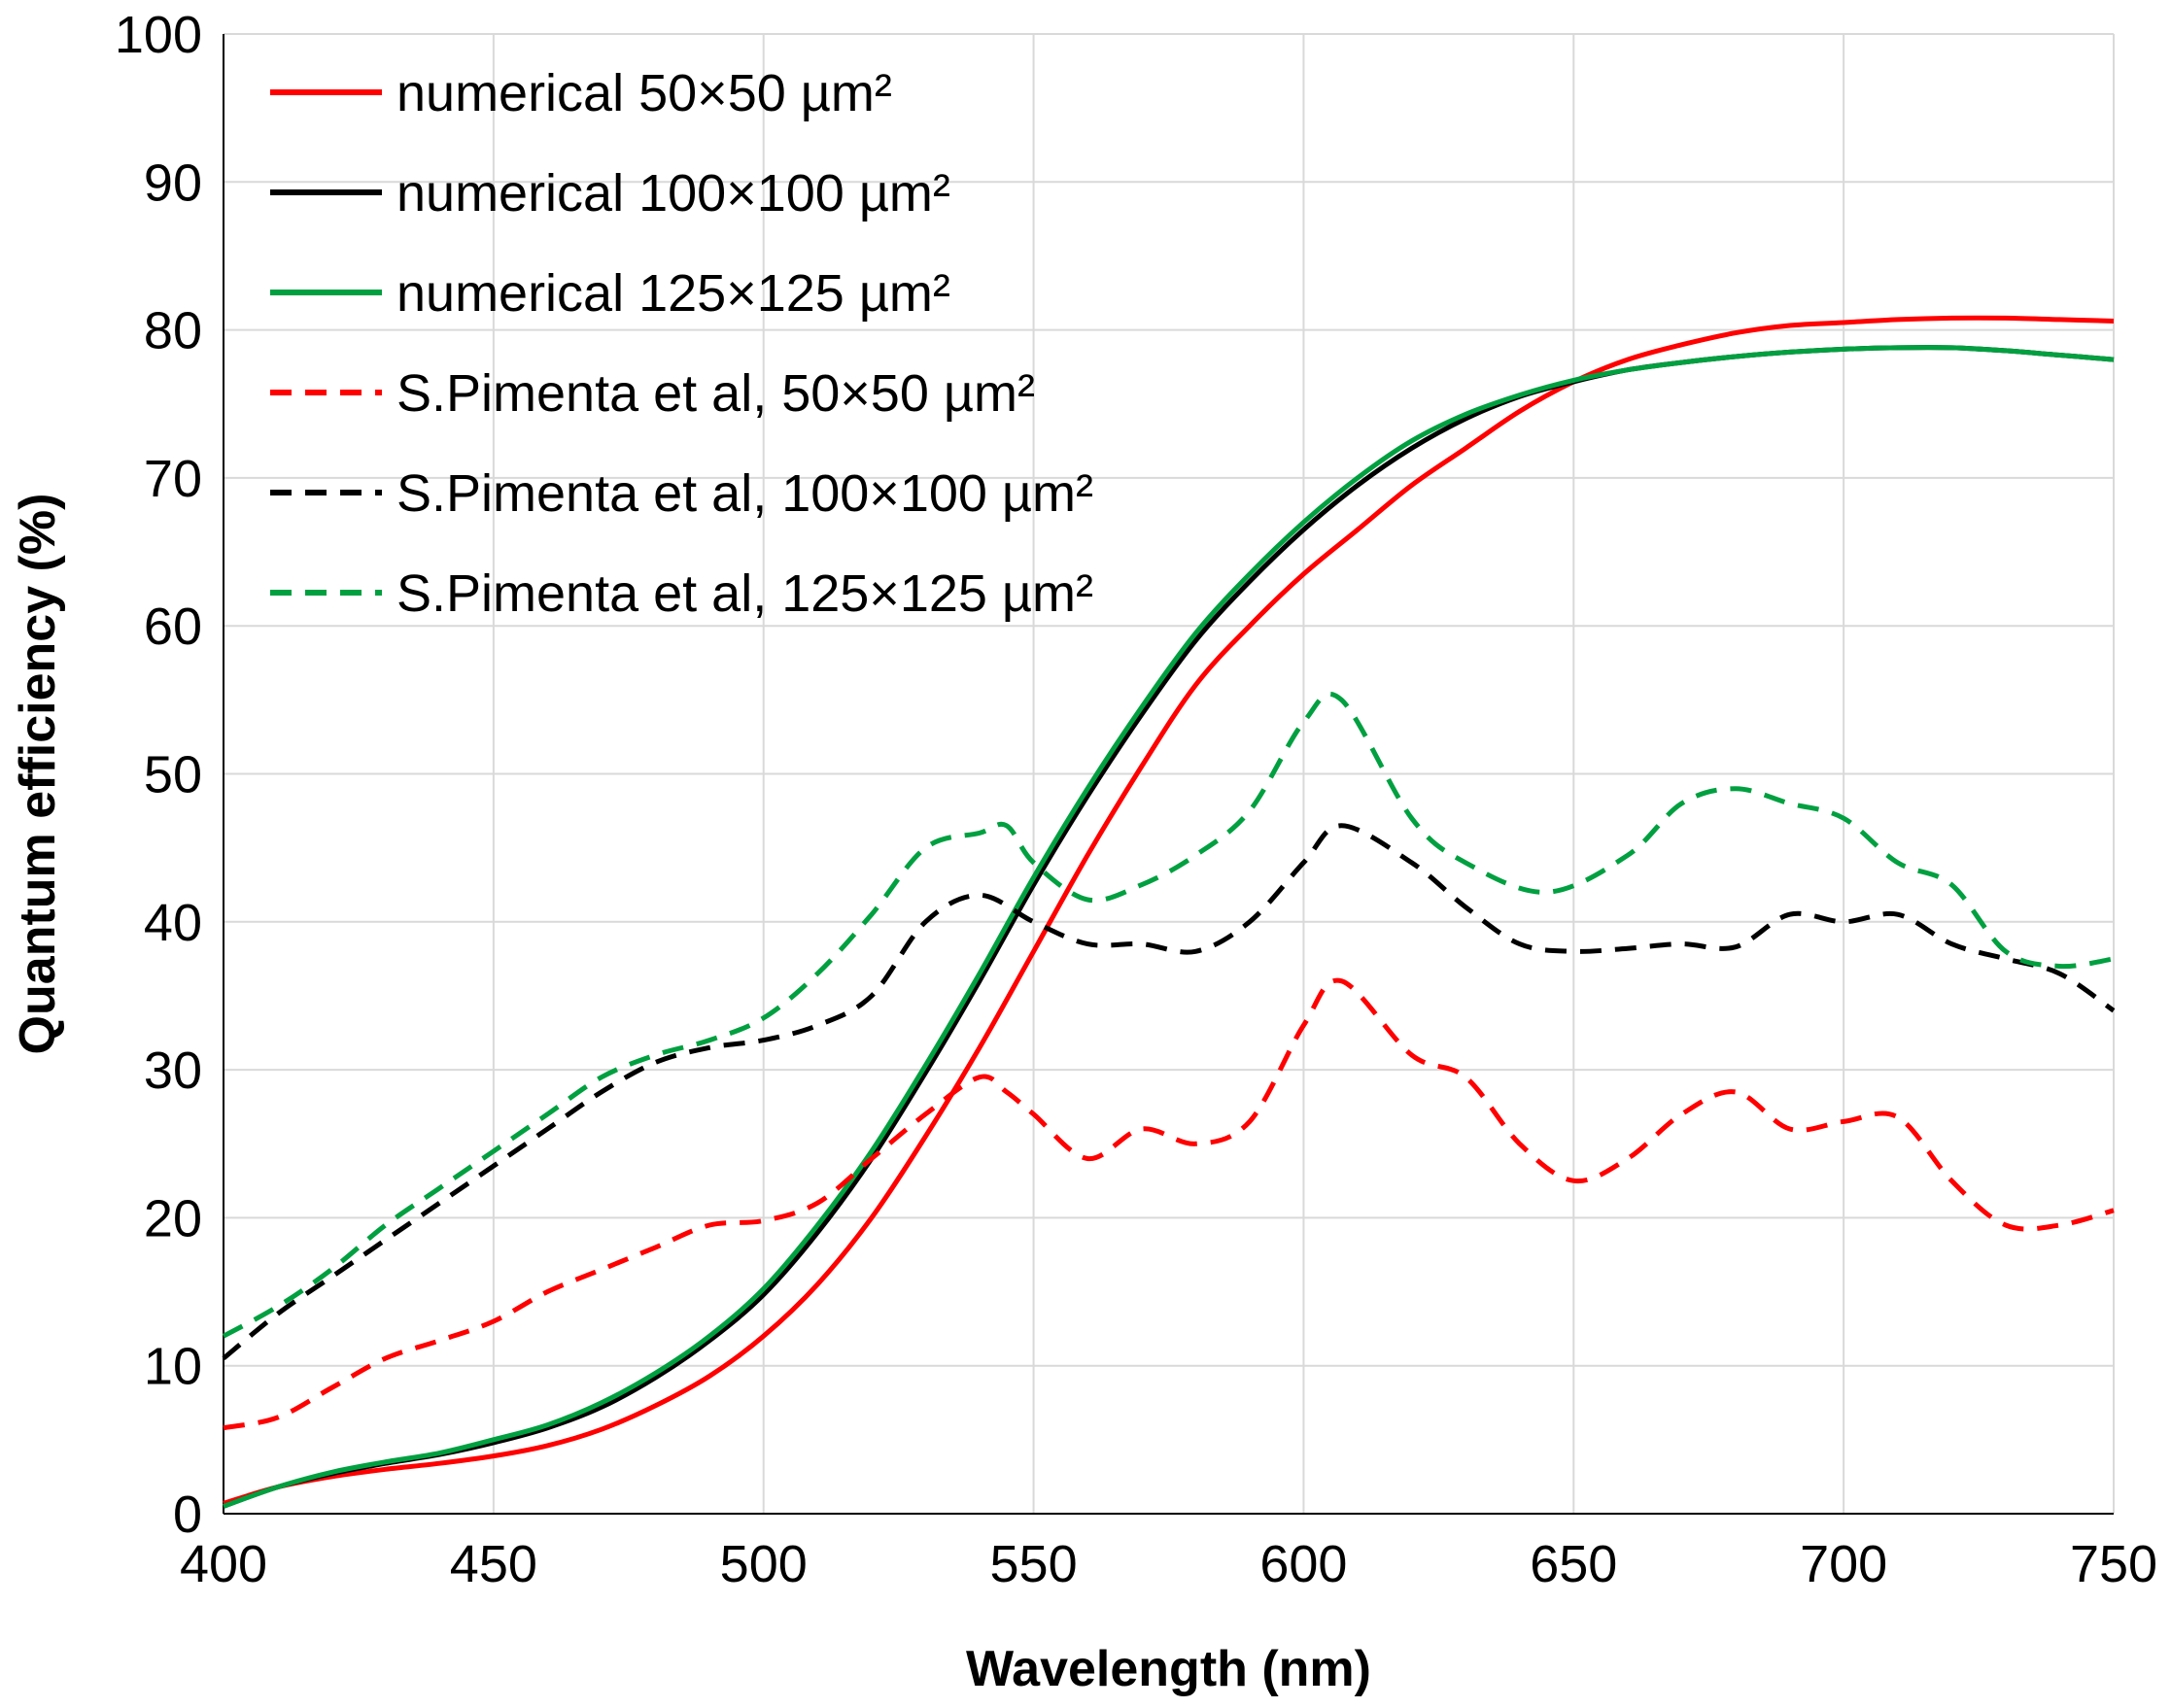 This screenshot has width=2171, height=1708. Describe the element at coordinates (1843, 1564) in the screenshot. I see `x-tick-label: 700` at that location.